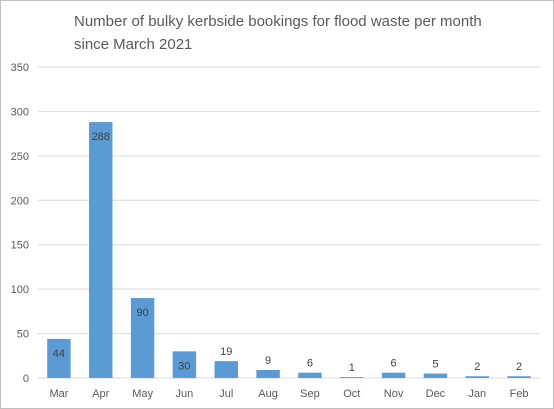 The width and height of the screenshot is (554, 409). What do you see at coordinates (101, 137) in the screenshot?
I see `data-label: 288` at bounding box center [101, 137].